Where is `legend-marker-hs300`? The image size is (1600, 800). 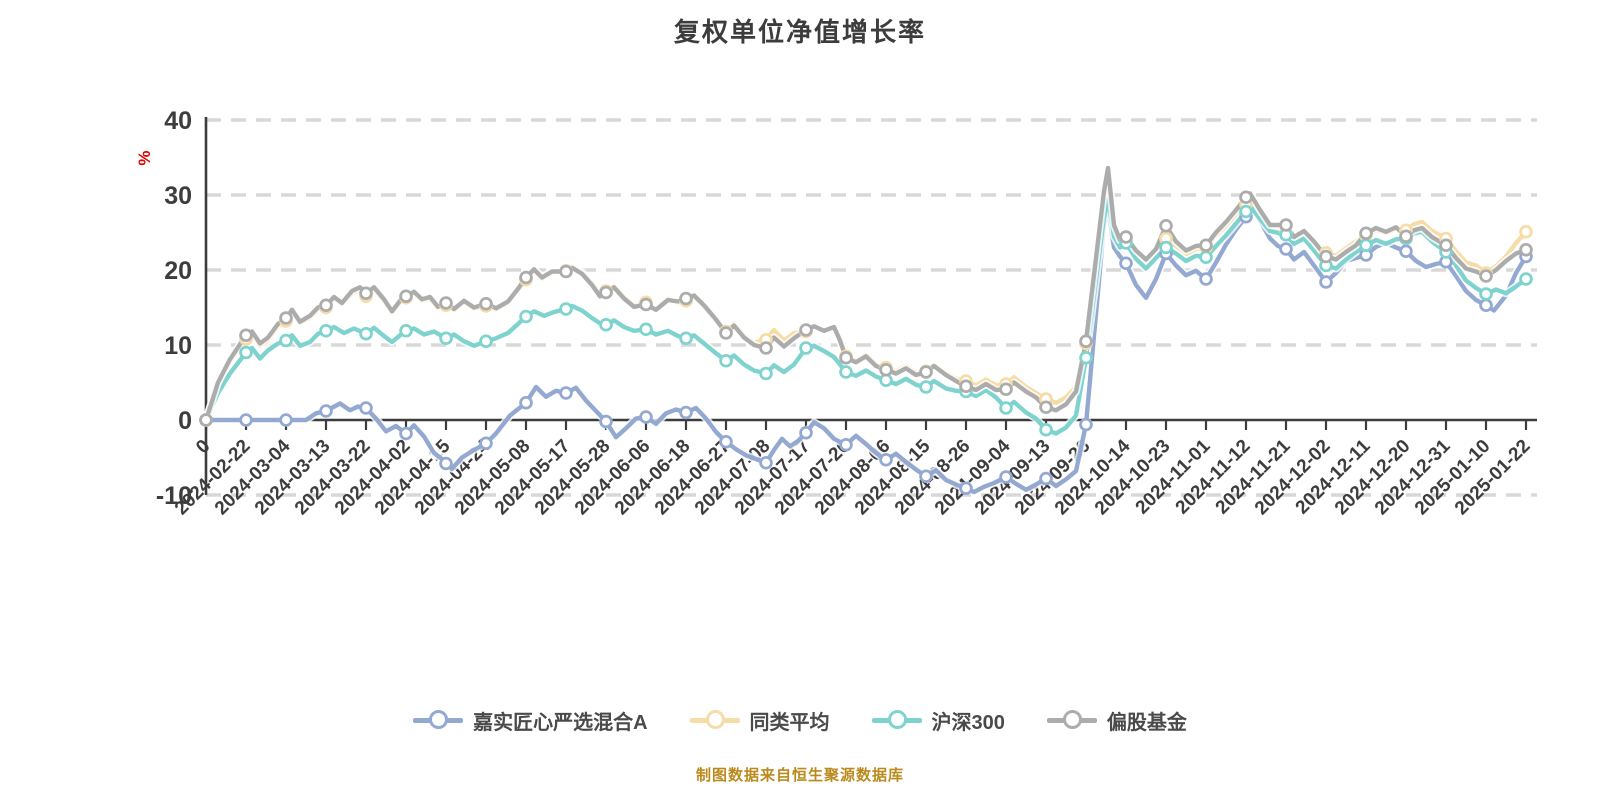
legend-marker-hs300 is located at coordinates (896, 720).